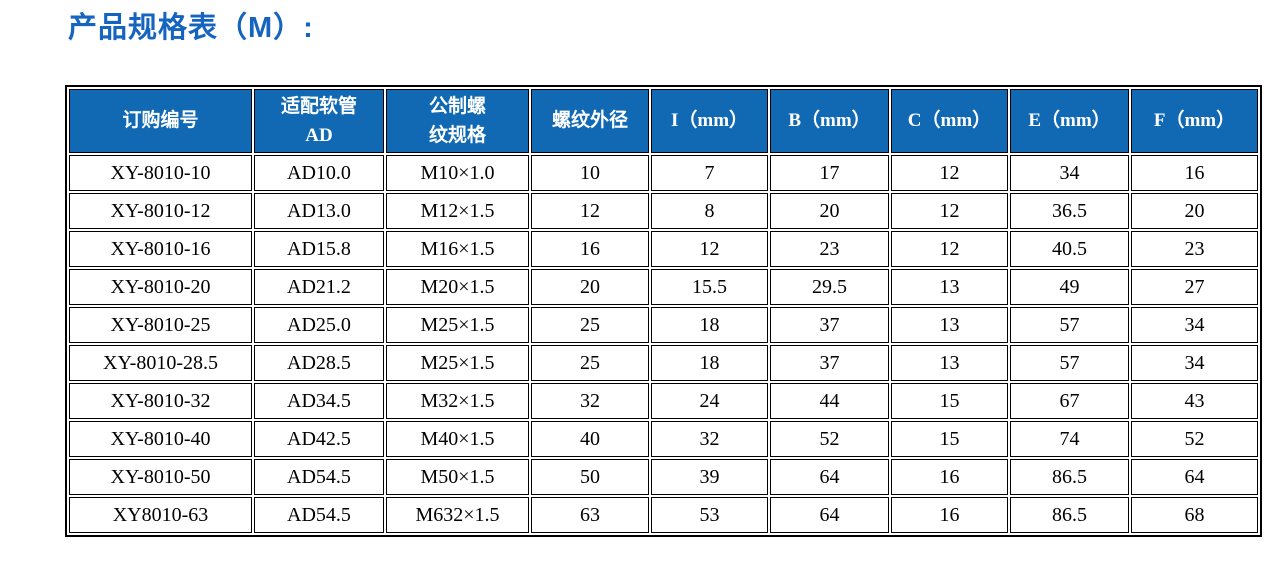  What do you see at coordinates (1194, 401) in the screenshot?
I see `cell-f: 43` at bounding box center [1194, 401].